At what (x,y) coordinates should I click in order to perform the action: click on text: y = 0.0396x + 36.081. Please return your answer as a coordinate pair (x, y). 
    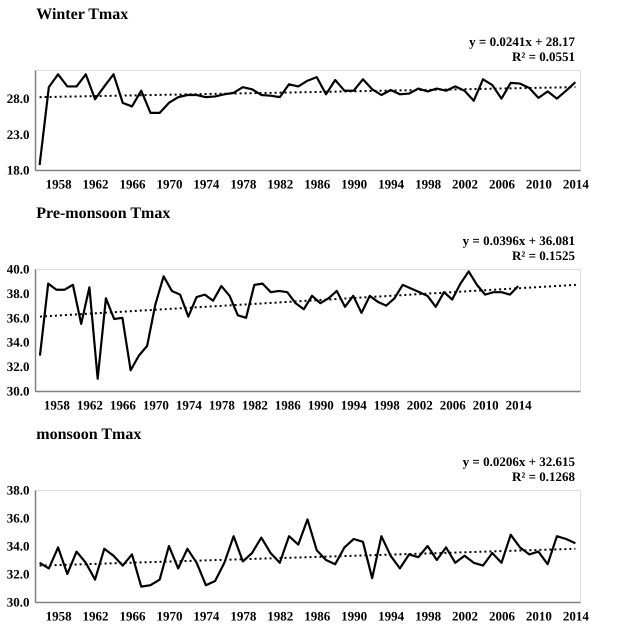
    Looking at the image, I should click on (518, 240).